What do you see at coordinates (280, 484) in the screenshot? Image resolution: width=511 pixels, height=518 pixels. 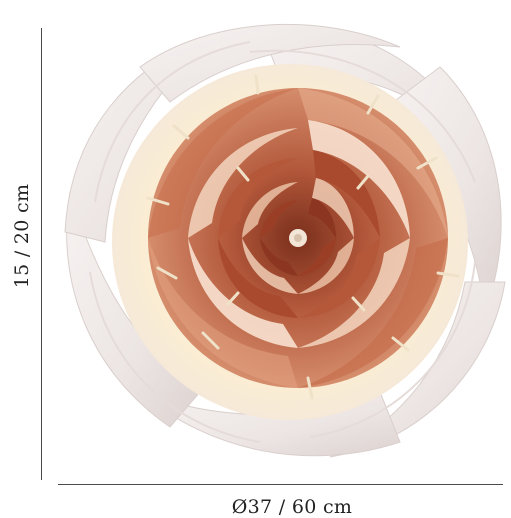 I see `diameter-dimension-line` at bounding box center [280, 484].